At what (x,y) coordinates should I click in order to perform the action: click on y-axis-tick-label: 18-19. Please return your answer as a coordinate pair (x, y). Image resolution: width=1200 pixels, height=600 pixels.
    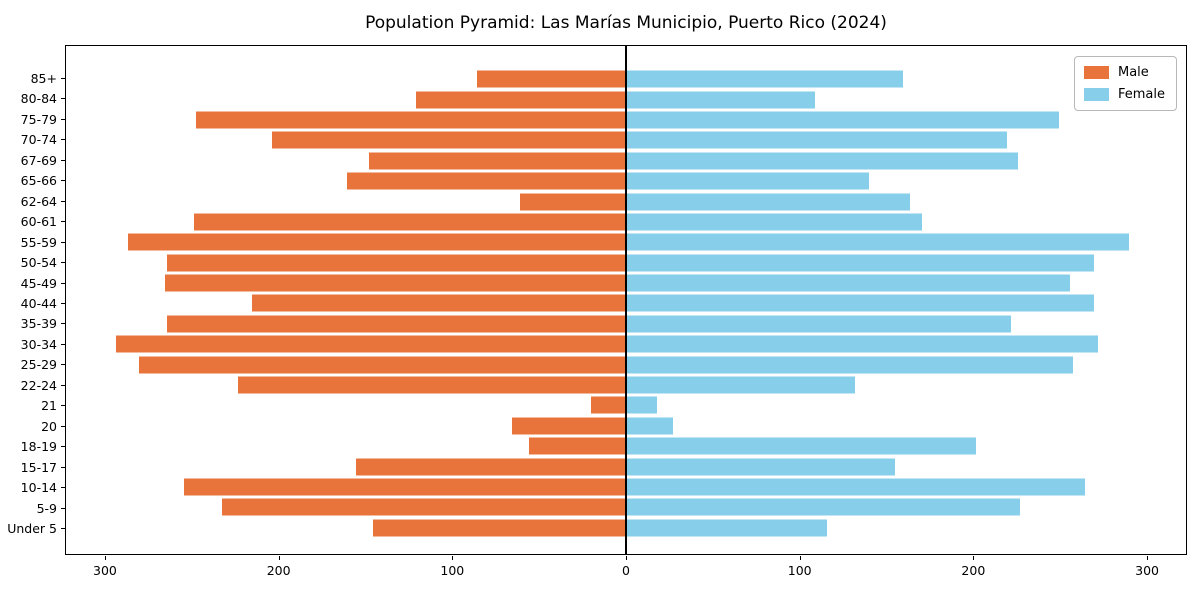
    Looking at the image, I should click on (38, 447).